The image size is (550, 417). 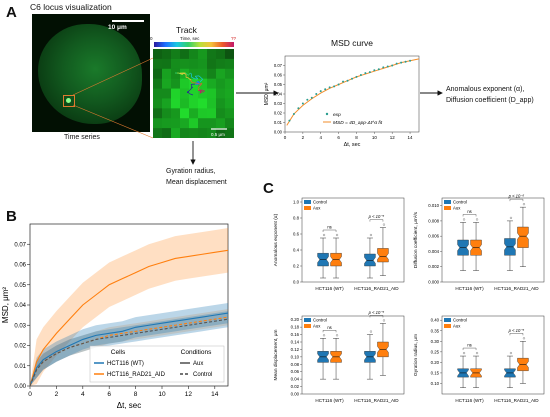 I want to click on gyration-line-2: Mean displacement, so click(x=196, y=182).